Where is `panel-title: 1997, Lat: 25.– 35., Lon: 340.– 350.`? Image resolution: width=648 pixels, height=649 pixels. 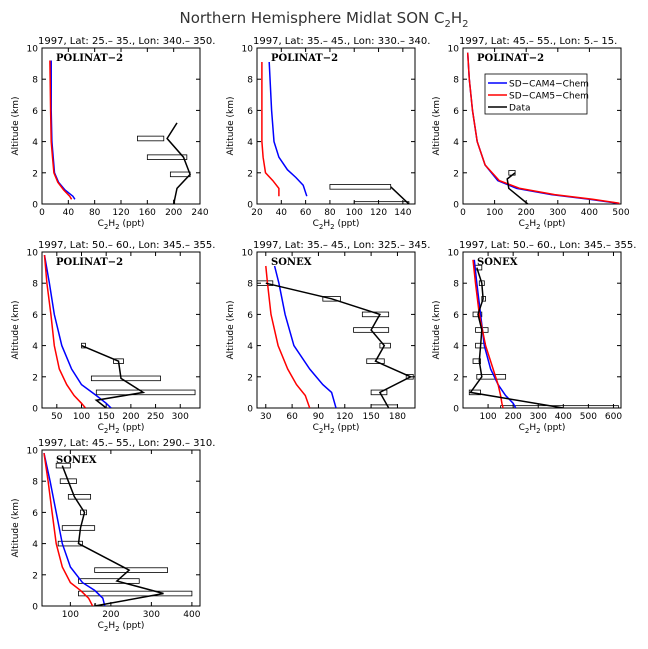 panel-title: 1997, Lat: 25.– 35., Lon: 340.– 350. is located at coordinates (126, 41).